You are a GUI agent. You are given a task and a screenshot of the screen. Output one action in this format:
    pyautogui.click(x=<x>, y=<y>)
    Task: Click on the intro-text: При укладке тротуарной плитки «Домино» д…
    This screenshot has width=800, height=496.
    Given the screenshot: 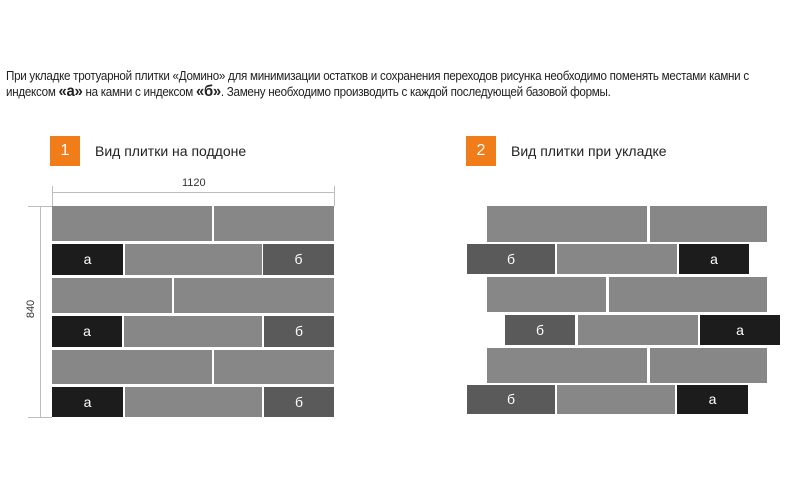 What is the action you would take?
    pyautogui.click(x=401, y=84)
    